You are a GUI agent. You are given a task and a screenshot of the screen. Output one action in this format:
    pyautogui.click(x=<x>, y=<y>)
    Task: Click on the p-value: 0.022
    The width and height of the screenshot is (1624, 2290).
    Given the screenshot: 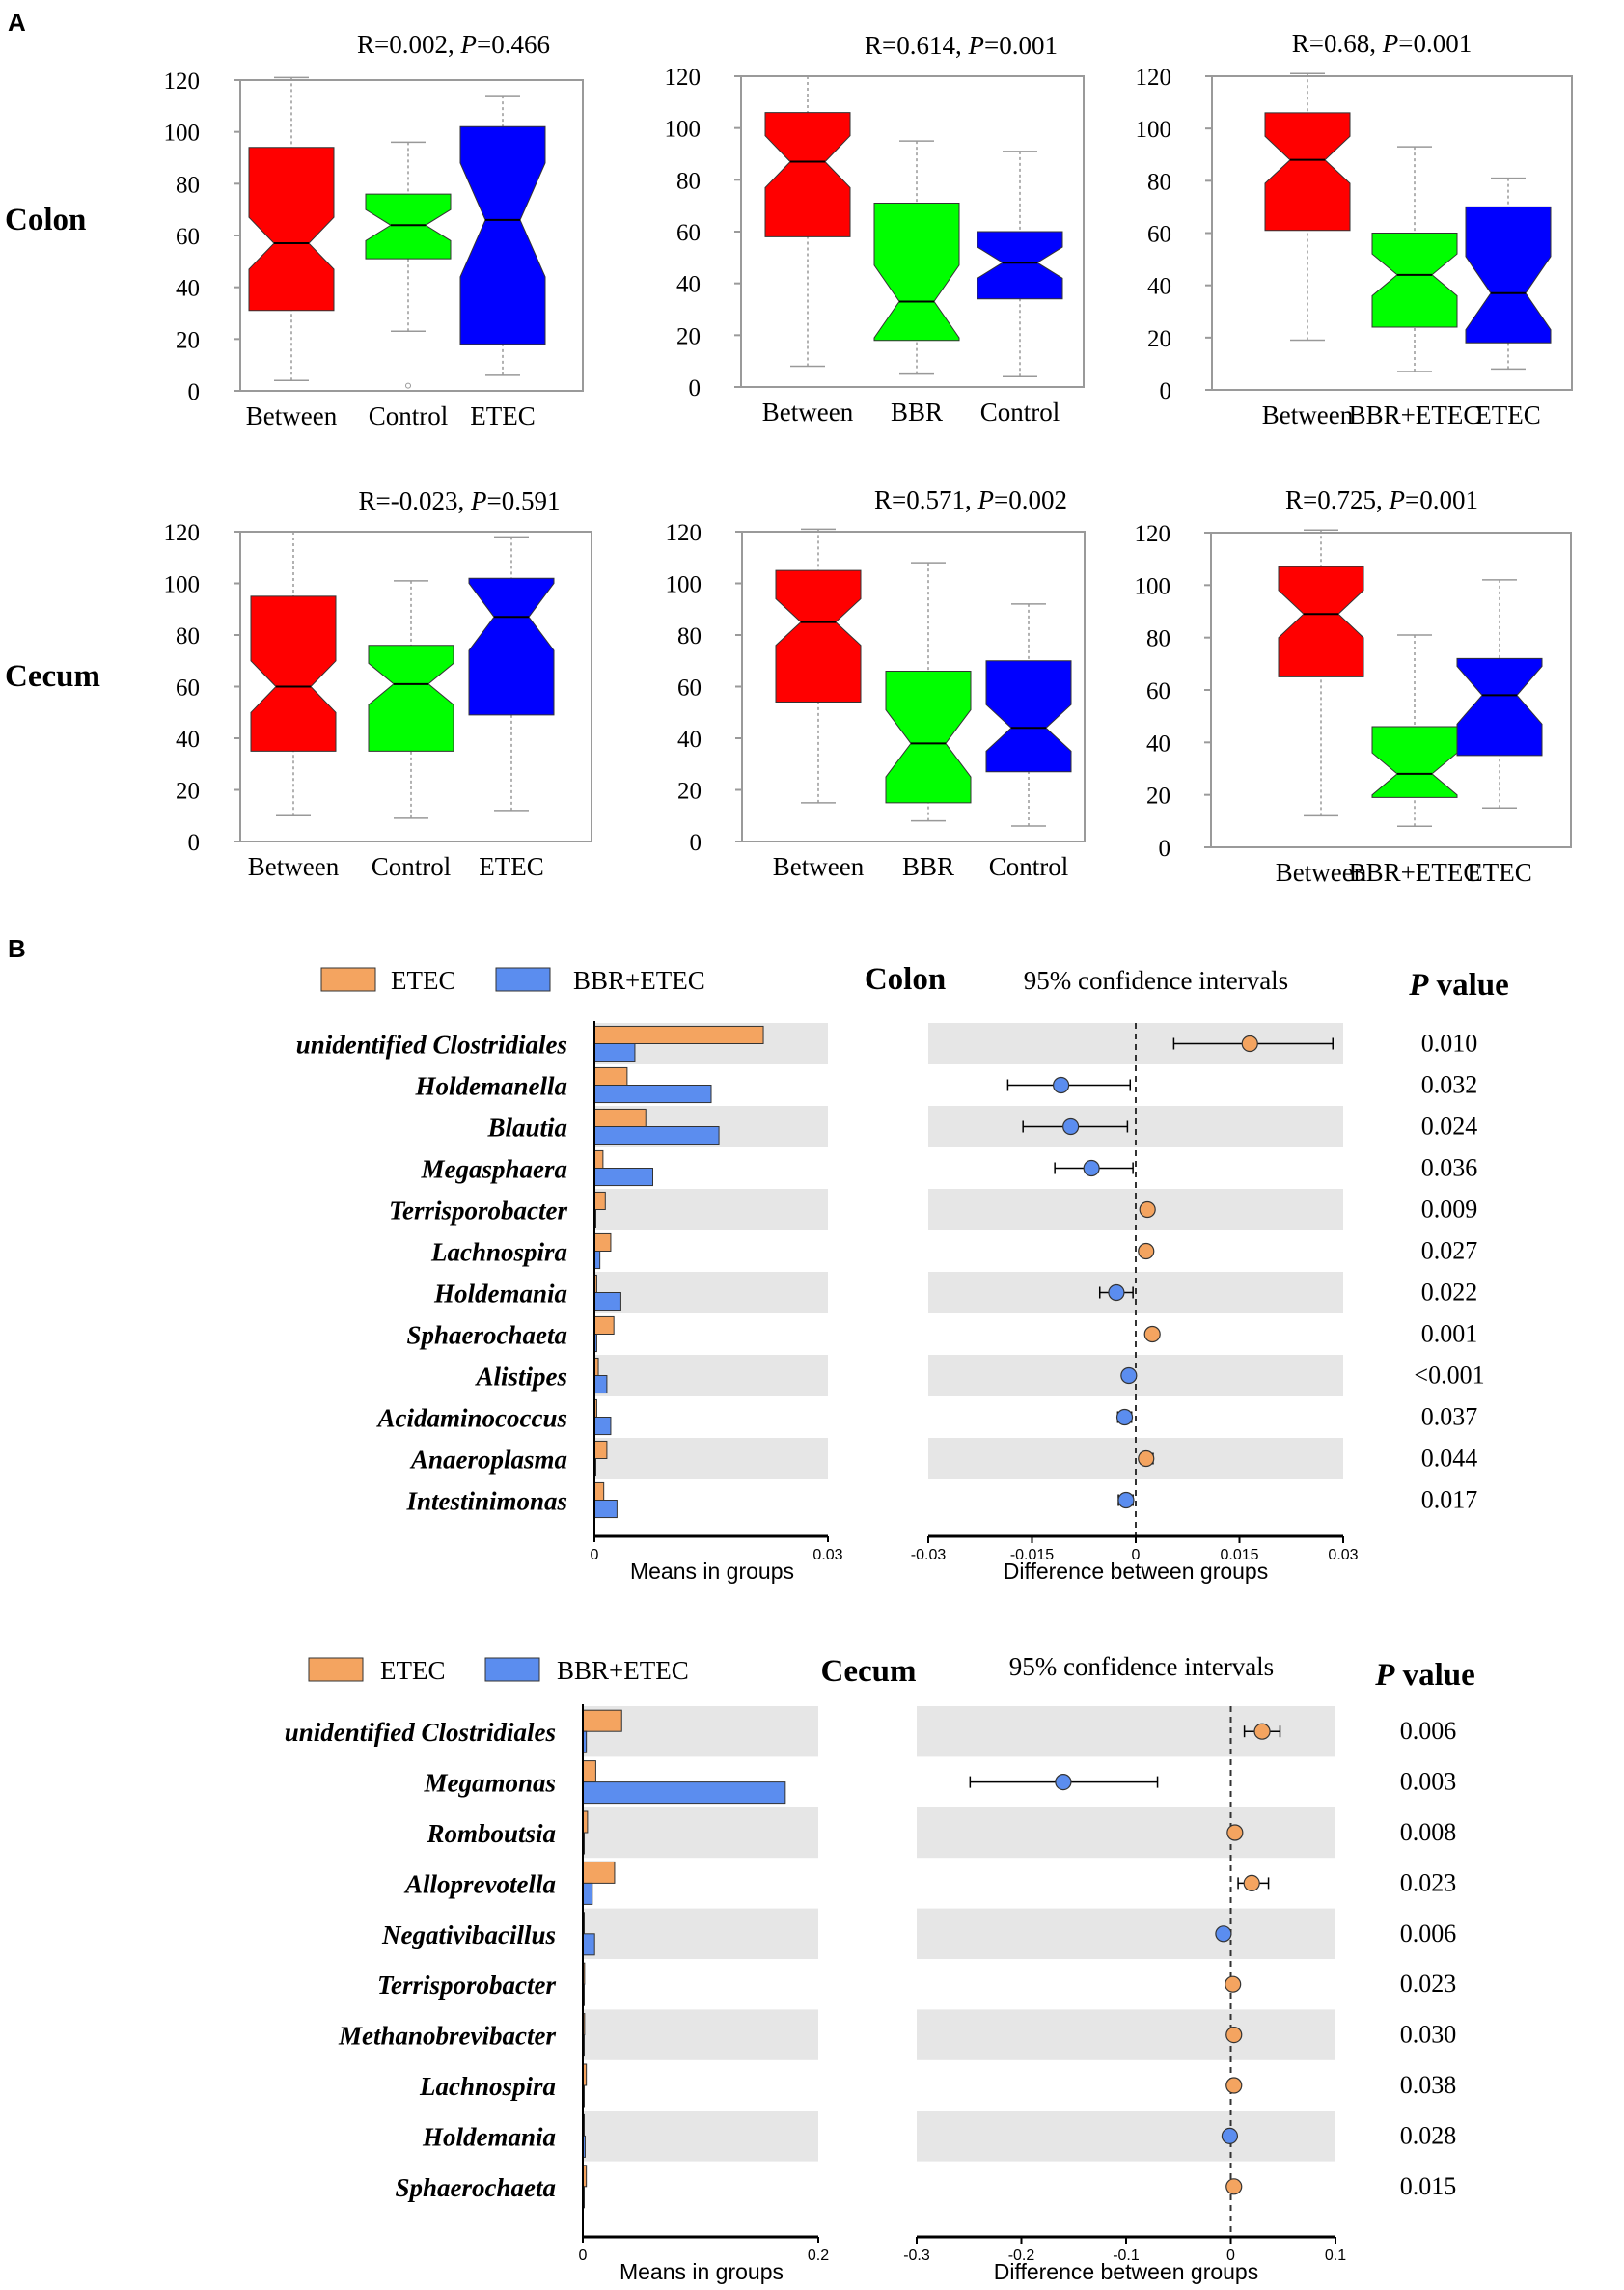 What is the action you would take?
    pyautogui.click(x=1450, y=1293)
    